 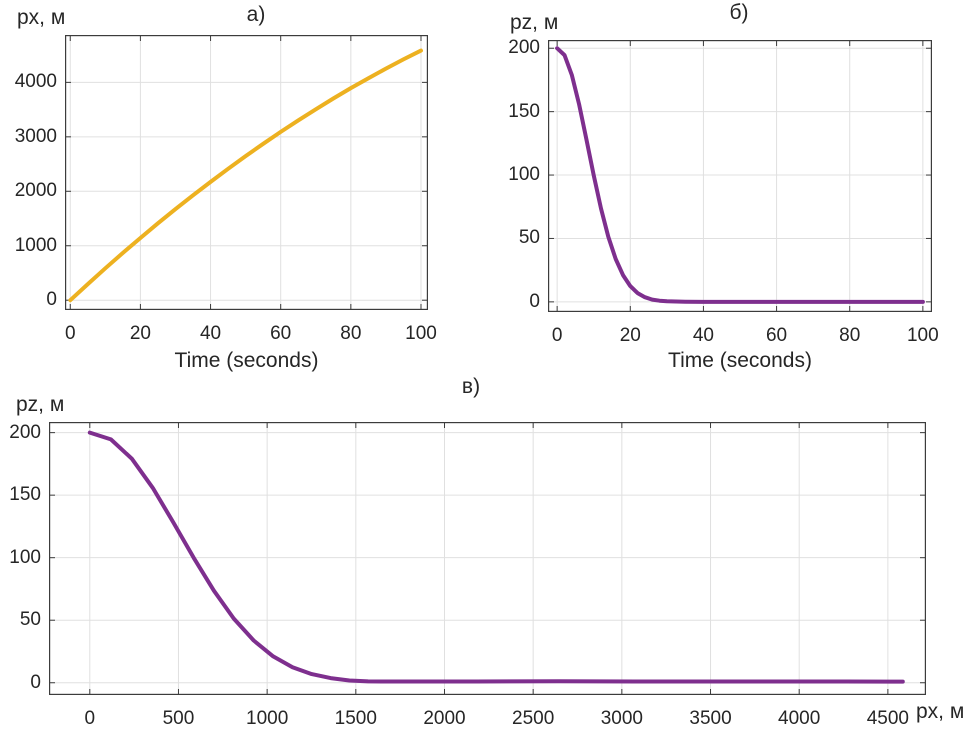 What do you see at coordinates (245, 175) in the screenshot?
I see `curve-a` at bounding box center [245, 175].